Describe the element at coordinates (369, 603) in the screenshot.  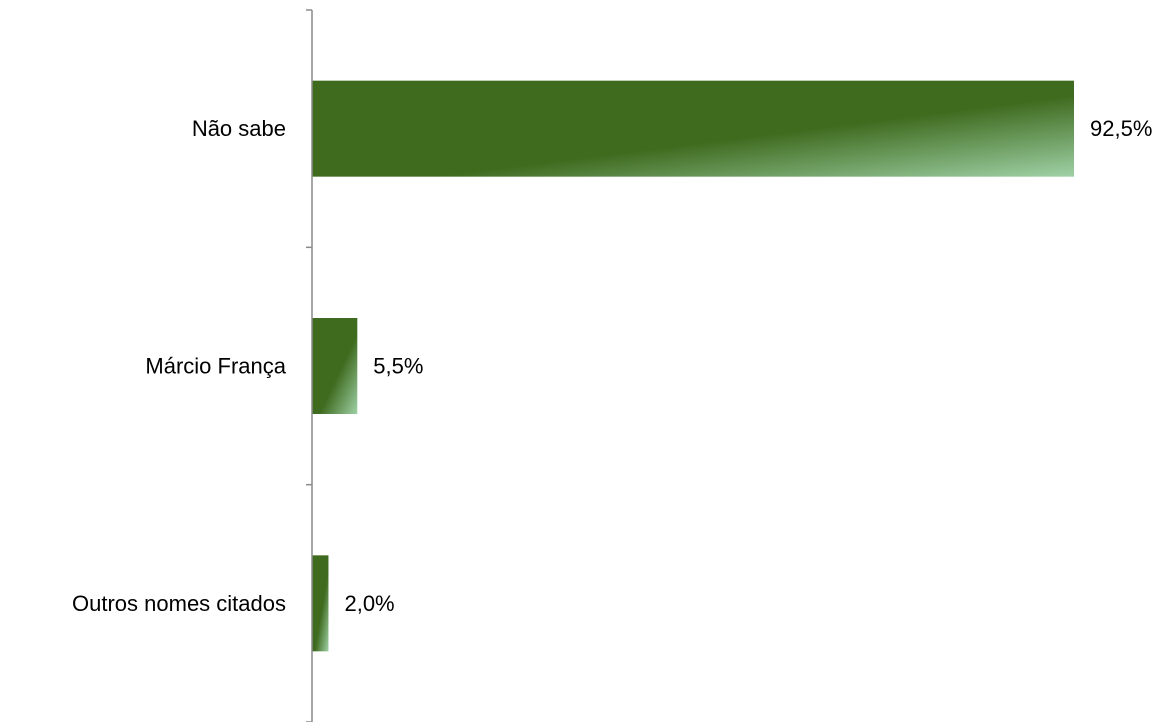
I see `value-label: 2,0%` at that location.